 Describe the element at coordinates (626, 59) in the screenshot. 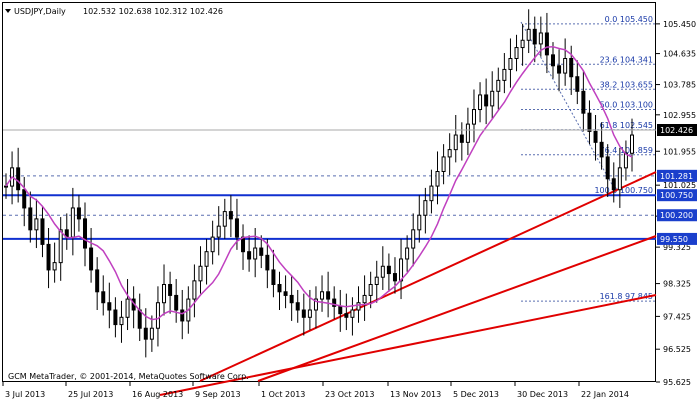

I see `fib-level-label: 23.6 104.341` at that location.